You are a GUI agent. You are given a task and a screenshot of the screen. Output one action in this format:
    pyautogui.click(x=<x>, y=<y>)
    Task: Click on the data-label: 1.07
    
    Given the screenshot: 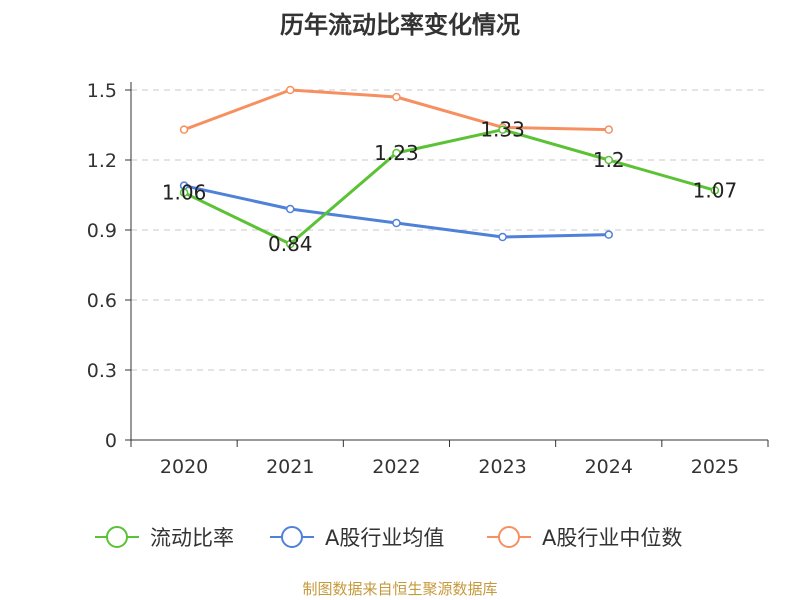 What is the action you would take?
    pyautogui.click(x=715, y=190)
    